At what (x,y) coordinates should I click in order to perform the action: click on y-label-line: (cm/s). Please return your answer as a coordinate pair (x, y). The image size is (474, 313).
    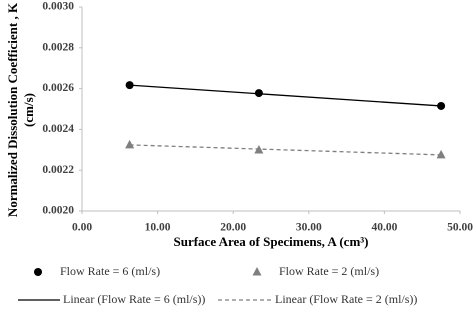
    Looking at the image, I should click on (28, 110).